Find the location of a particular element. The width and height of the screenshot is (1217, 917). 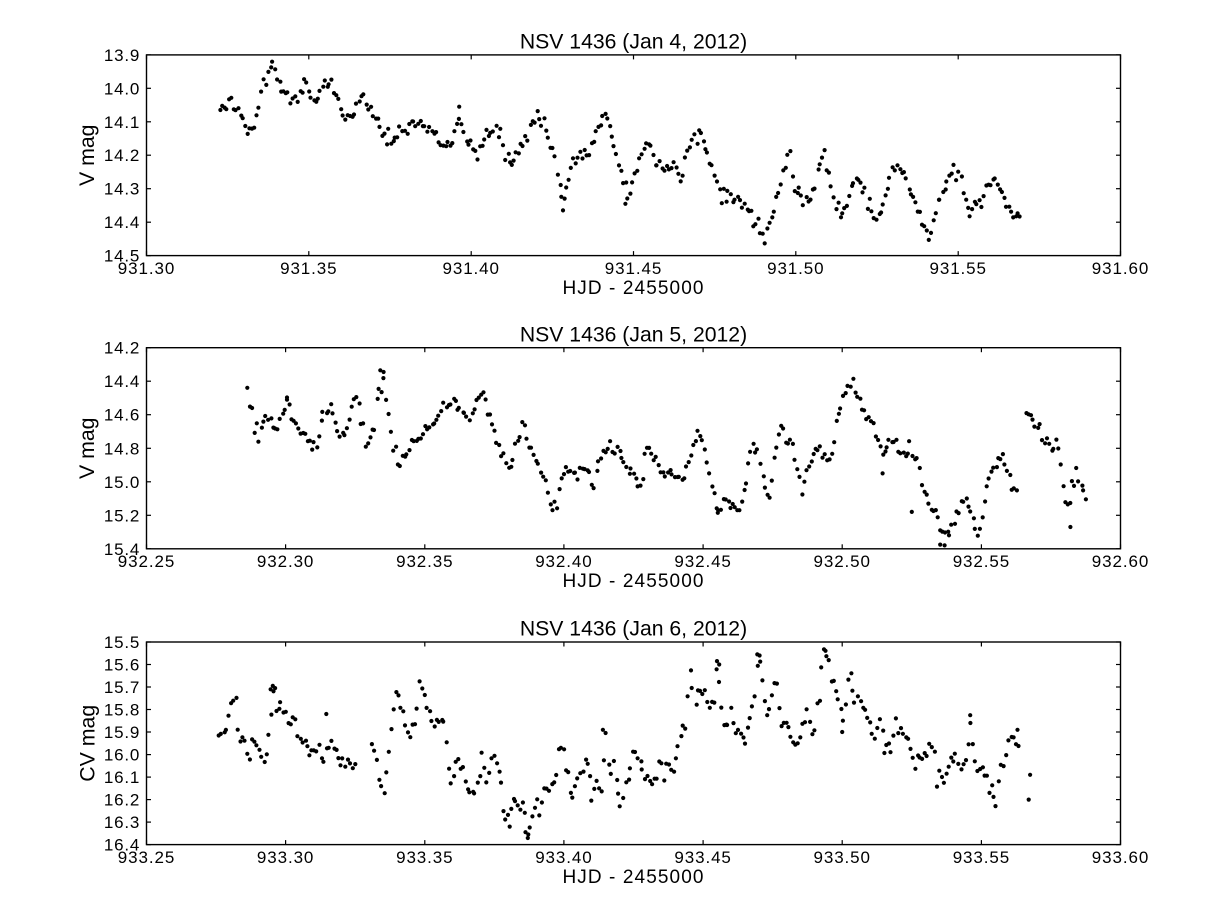

svg-text: 15.4 is located at coordinates (122, 549).